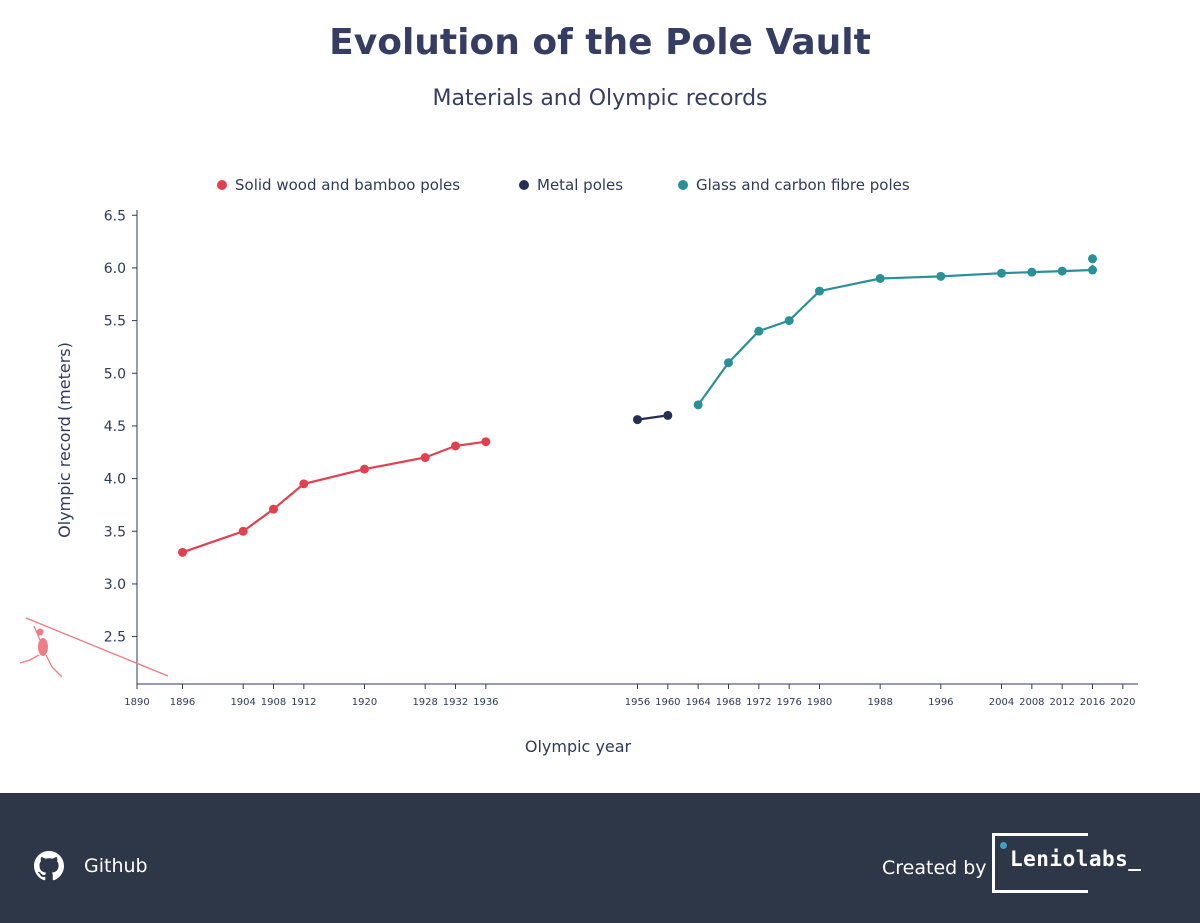 This screenshot has width=1200, height=923. What do you see at coordinates (364, 702) in the screenshot?
I see `x-tick-label: 1920` at bounding box center [364, 702].